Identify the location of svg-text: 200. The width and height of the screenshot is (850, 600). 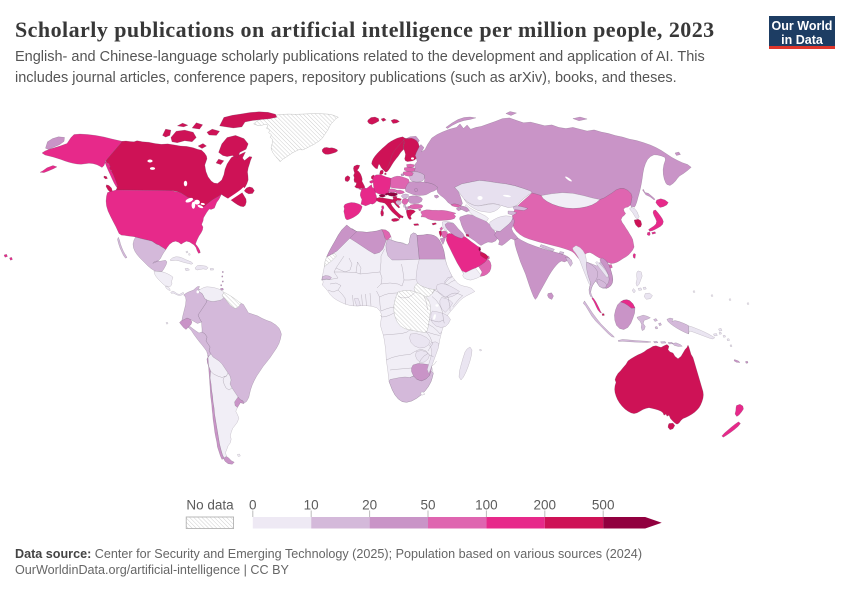
(545, 505).